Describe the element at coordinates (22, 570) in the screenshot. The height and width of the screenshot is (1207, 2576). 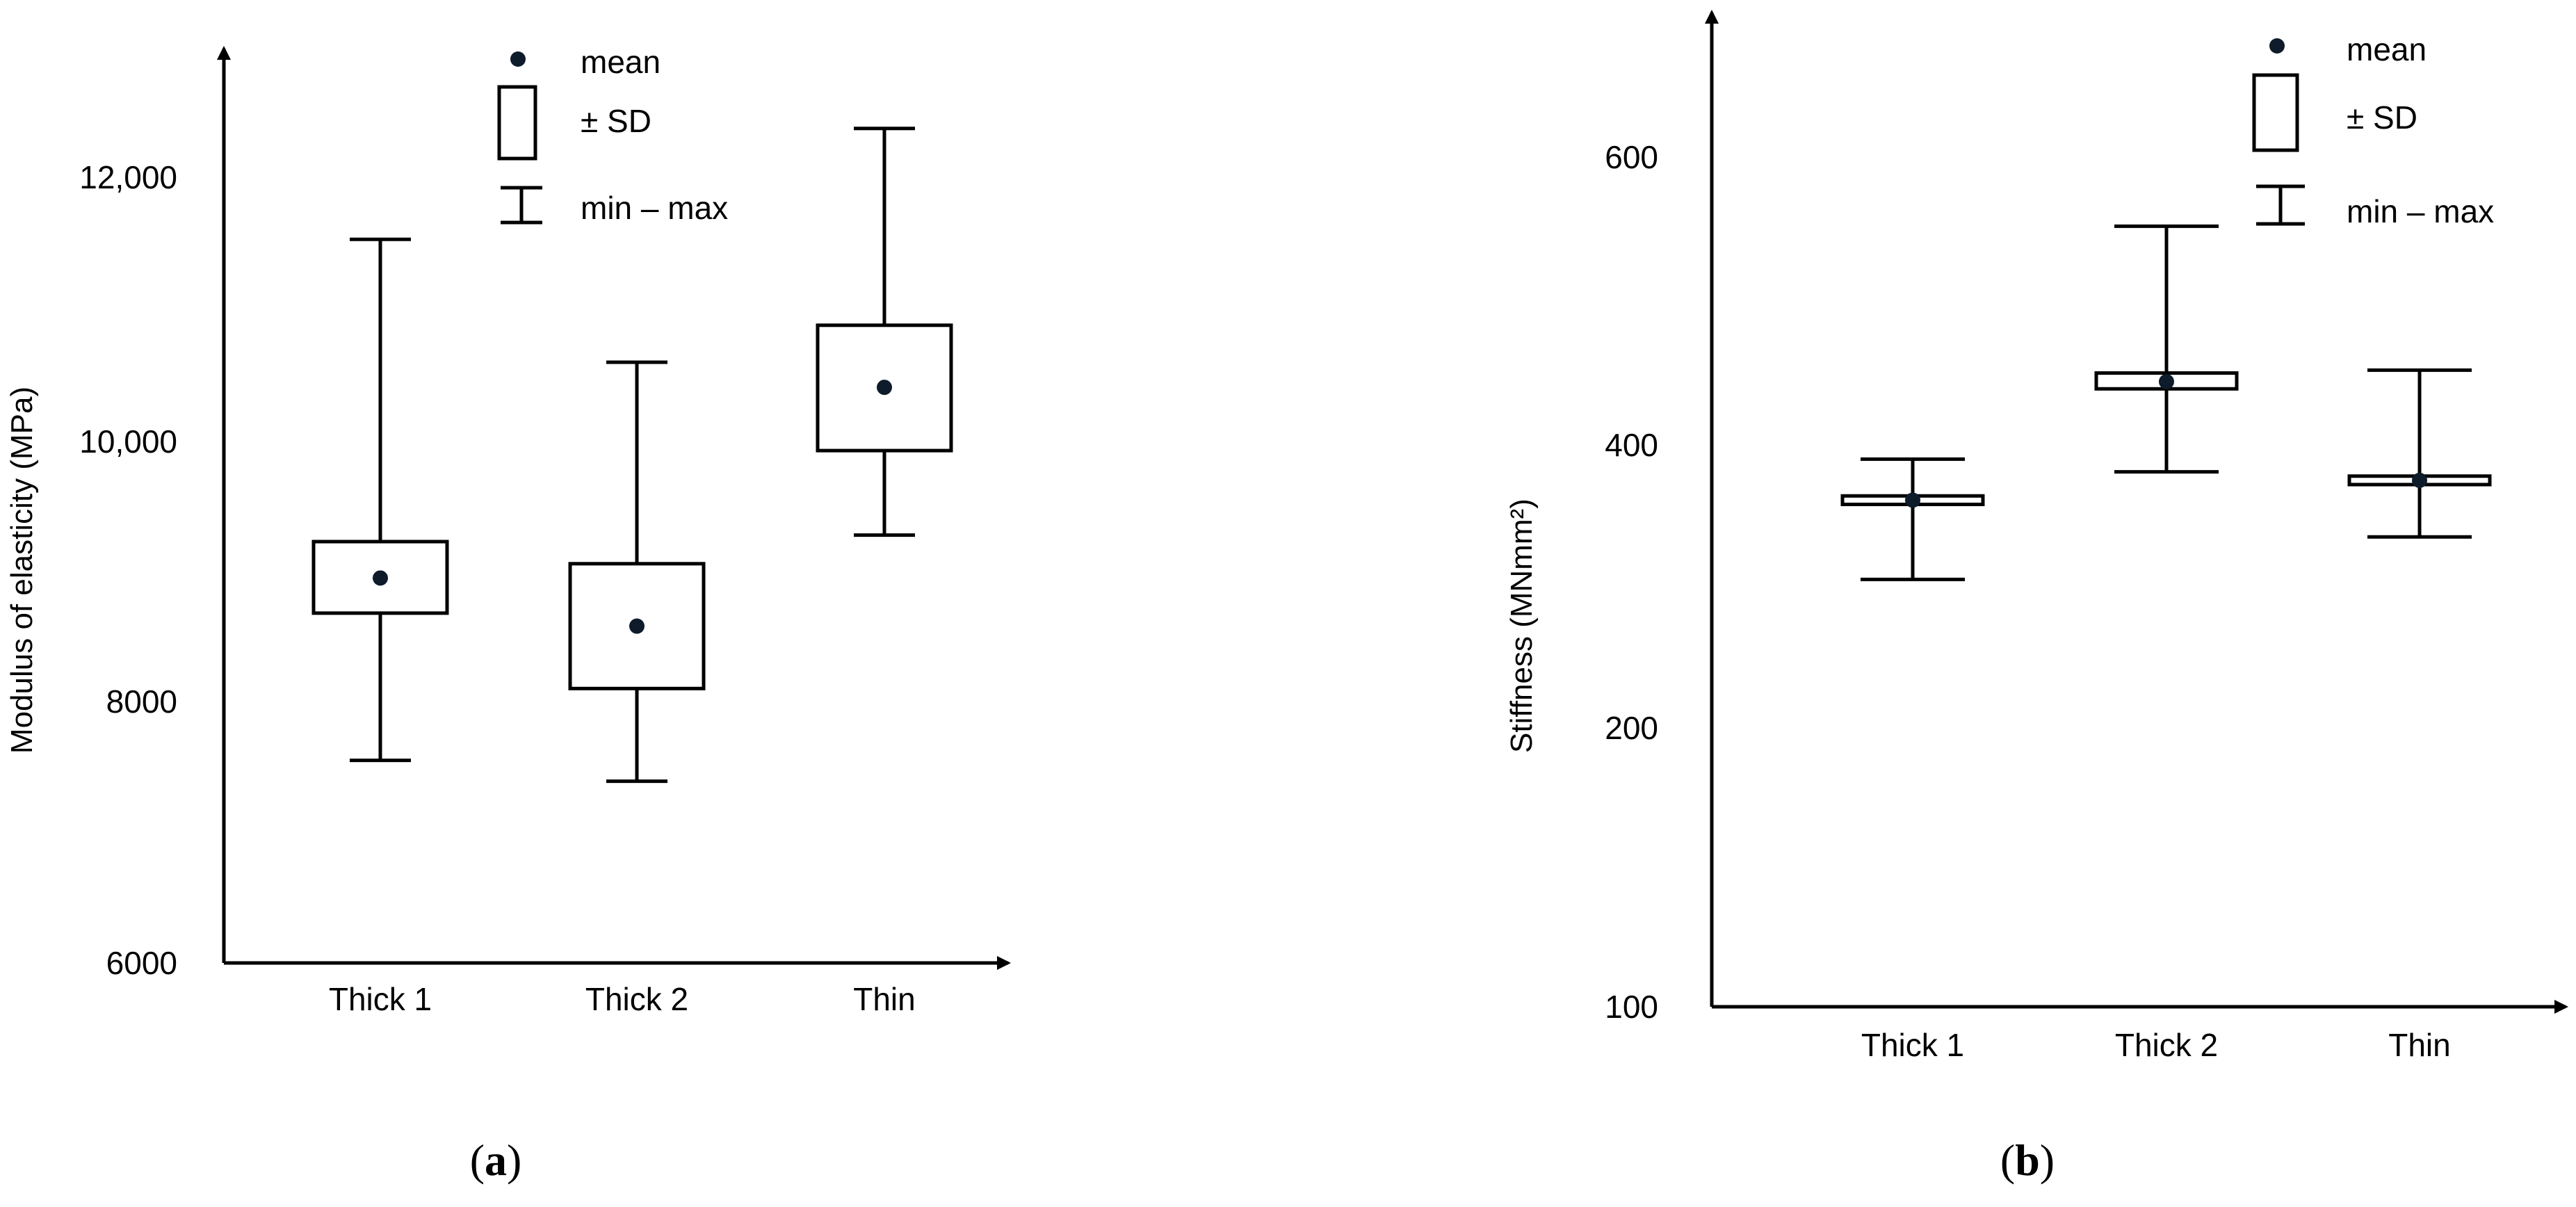
I see `y-axis-label: Modulus of elasticity (MPa)` at that location.